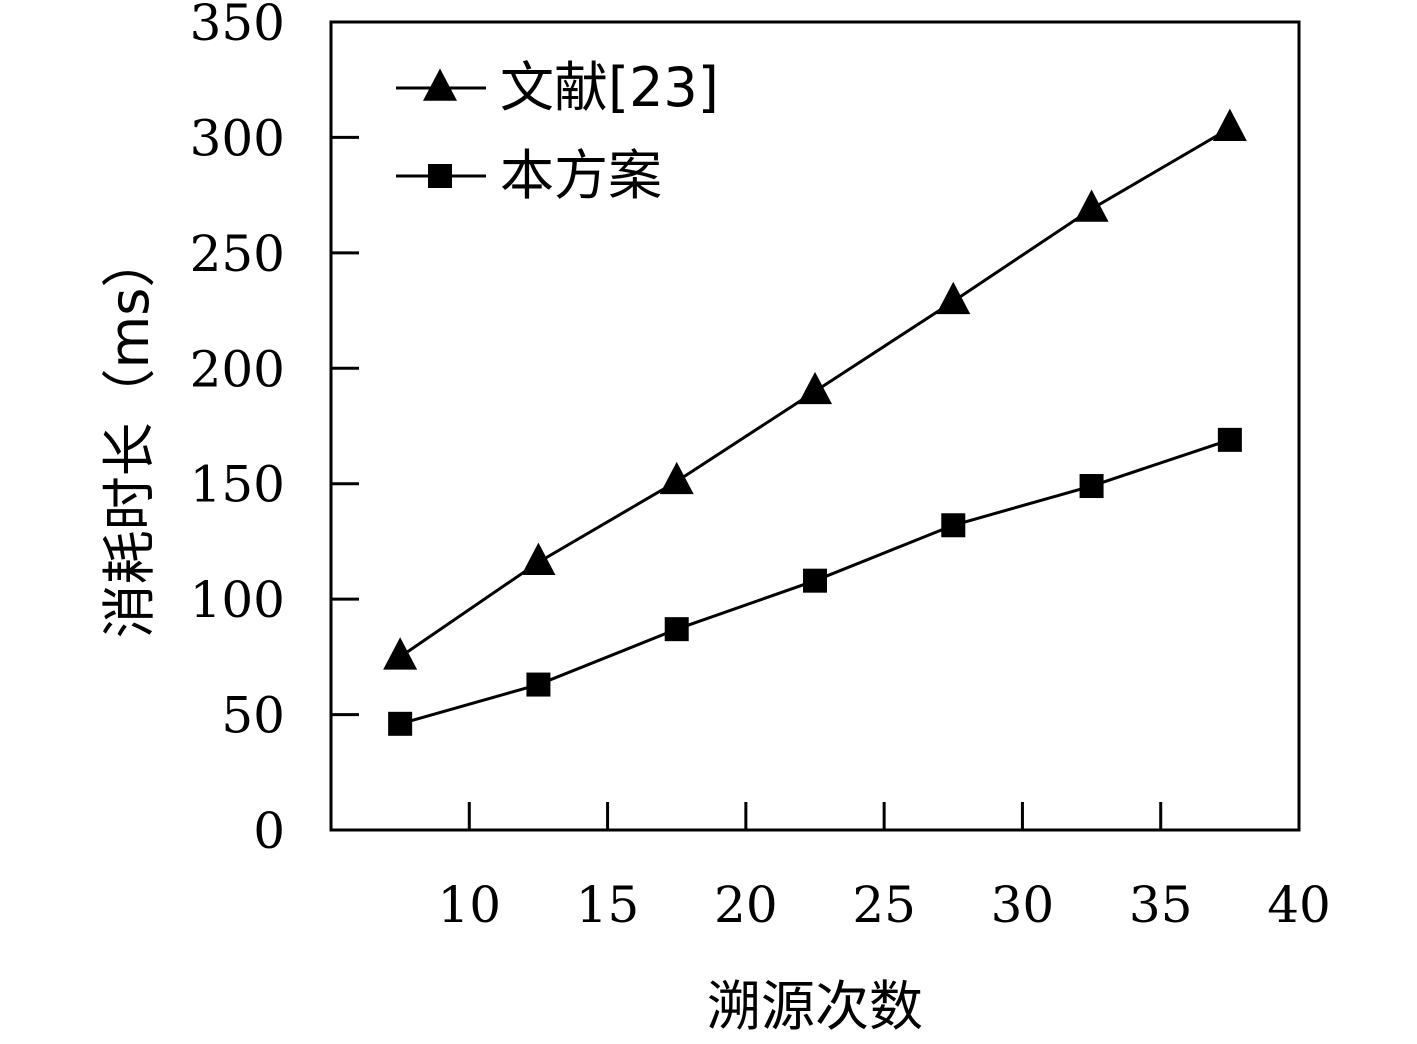 The width and height of the screenshot is (1417, 1044). Describe the element at coordinates (884, 868) in the screenshot. I see `x-axis-ticks: 10 15 20 25 30 35 40` at that location.